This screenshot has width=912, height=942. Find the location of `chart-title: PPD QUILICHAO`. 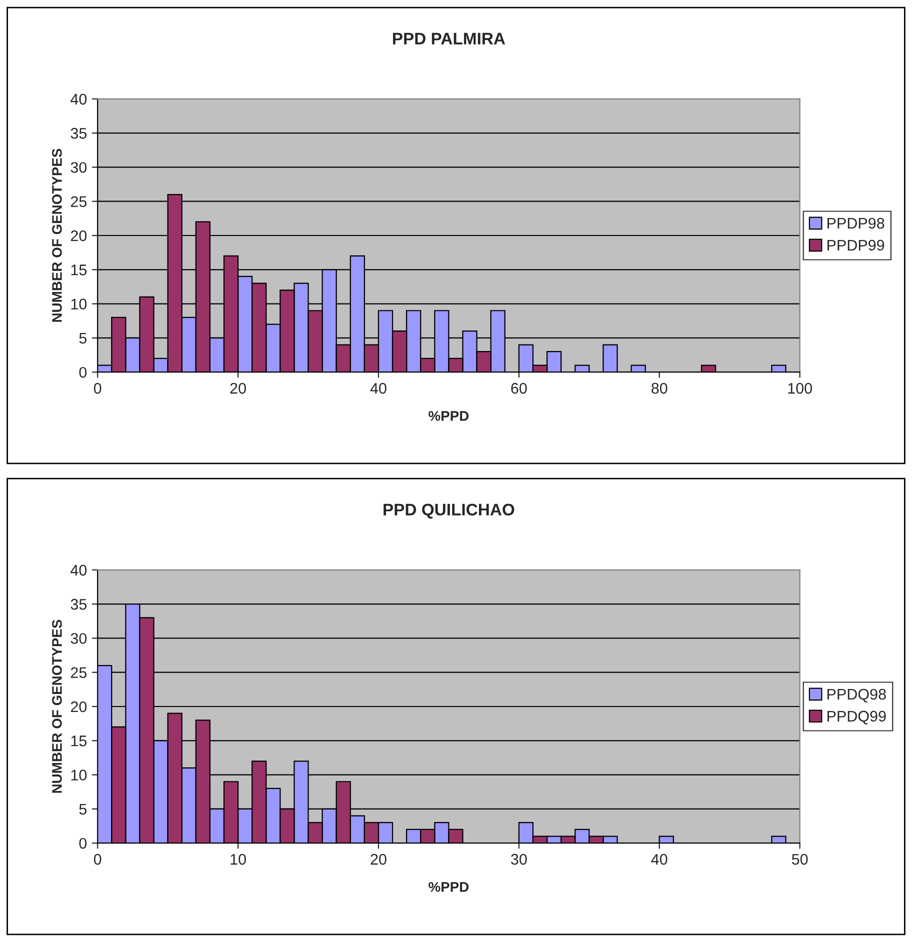

chart-title: PPD QUILICHAO is located at coordinates (449, 511).